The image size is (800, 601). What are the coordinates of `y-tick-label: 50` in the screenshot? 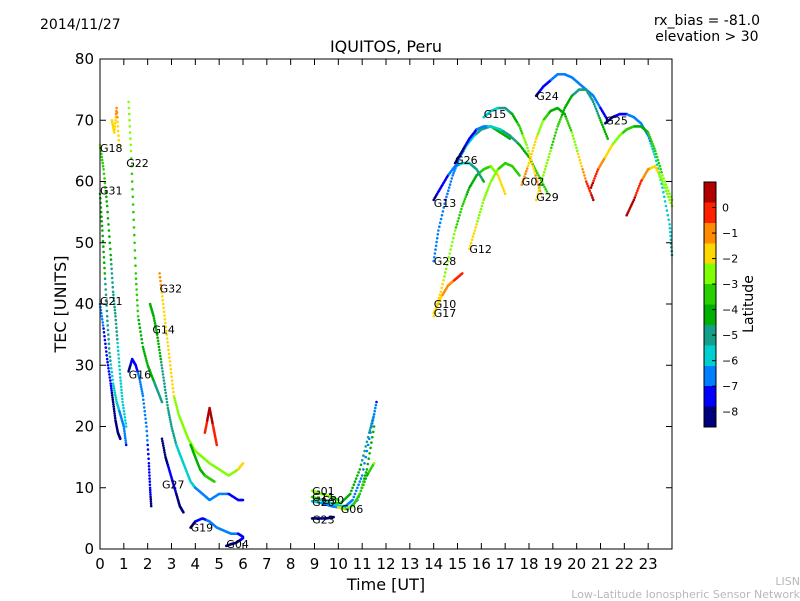 It's located at (84, 243).